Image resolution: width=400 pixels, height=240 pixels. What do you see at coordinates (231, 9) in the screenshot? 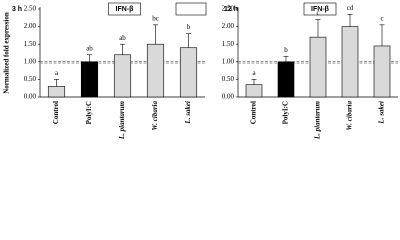
I see `panel-title: 12 h` at bounding box center [231, 9].